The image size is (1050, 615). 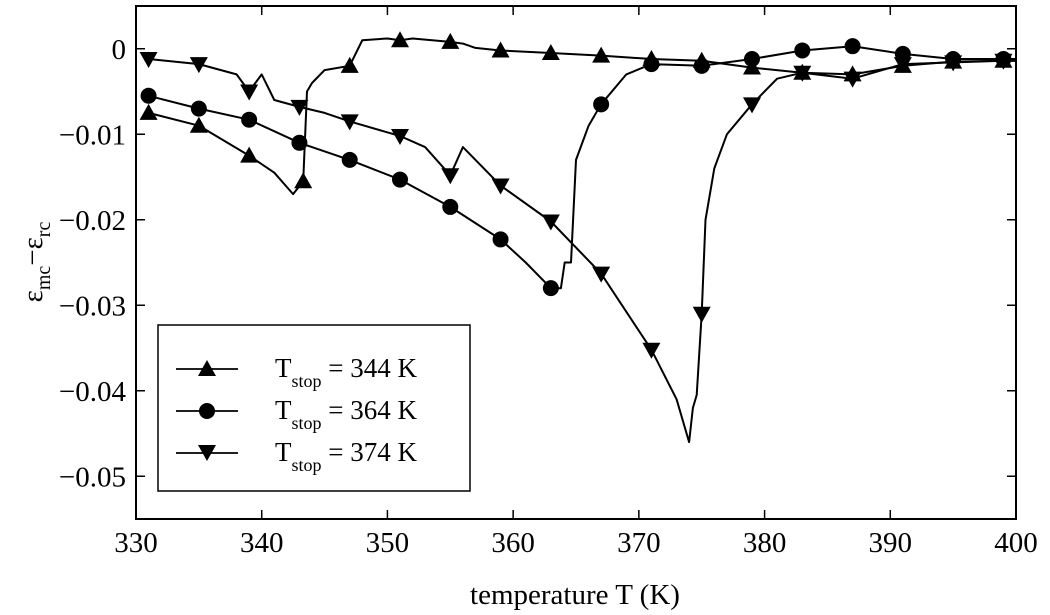 What do you see at coordinates (136, 543) in the screenshot?
I see `x-tick-label: 330` at bounding box center [136, 543].